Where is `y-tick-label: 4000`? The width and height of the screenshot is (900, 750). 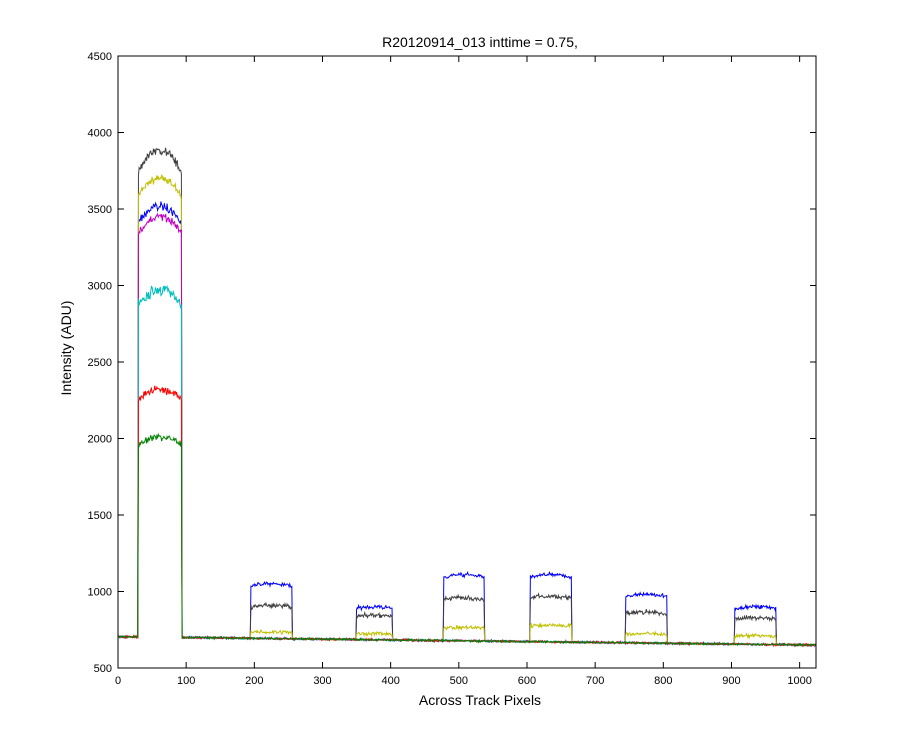 y-tick-label: 4000 is located at coordinates (100, 134).